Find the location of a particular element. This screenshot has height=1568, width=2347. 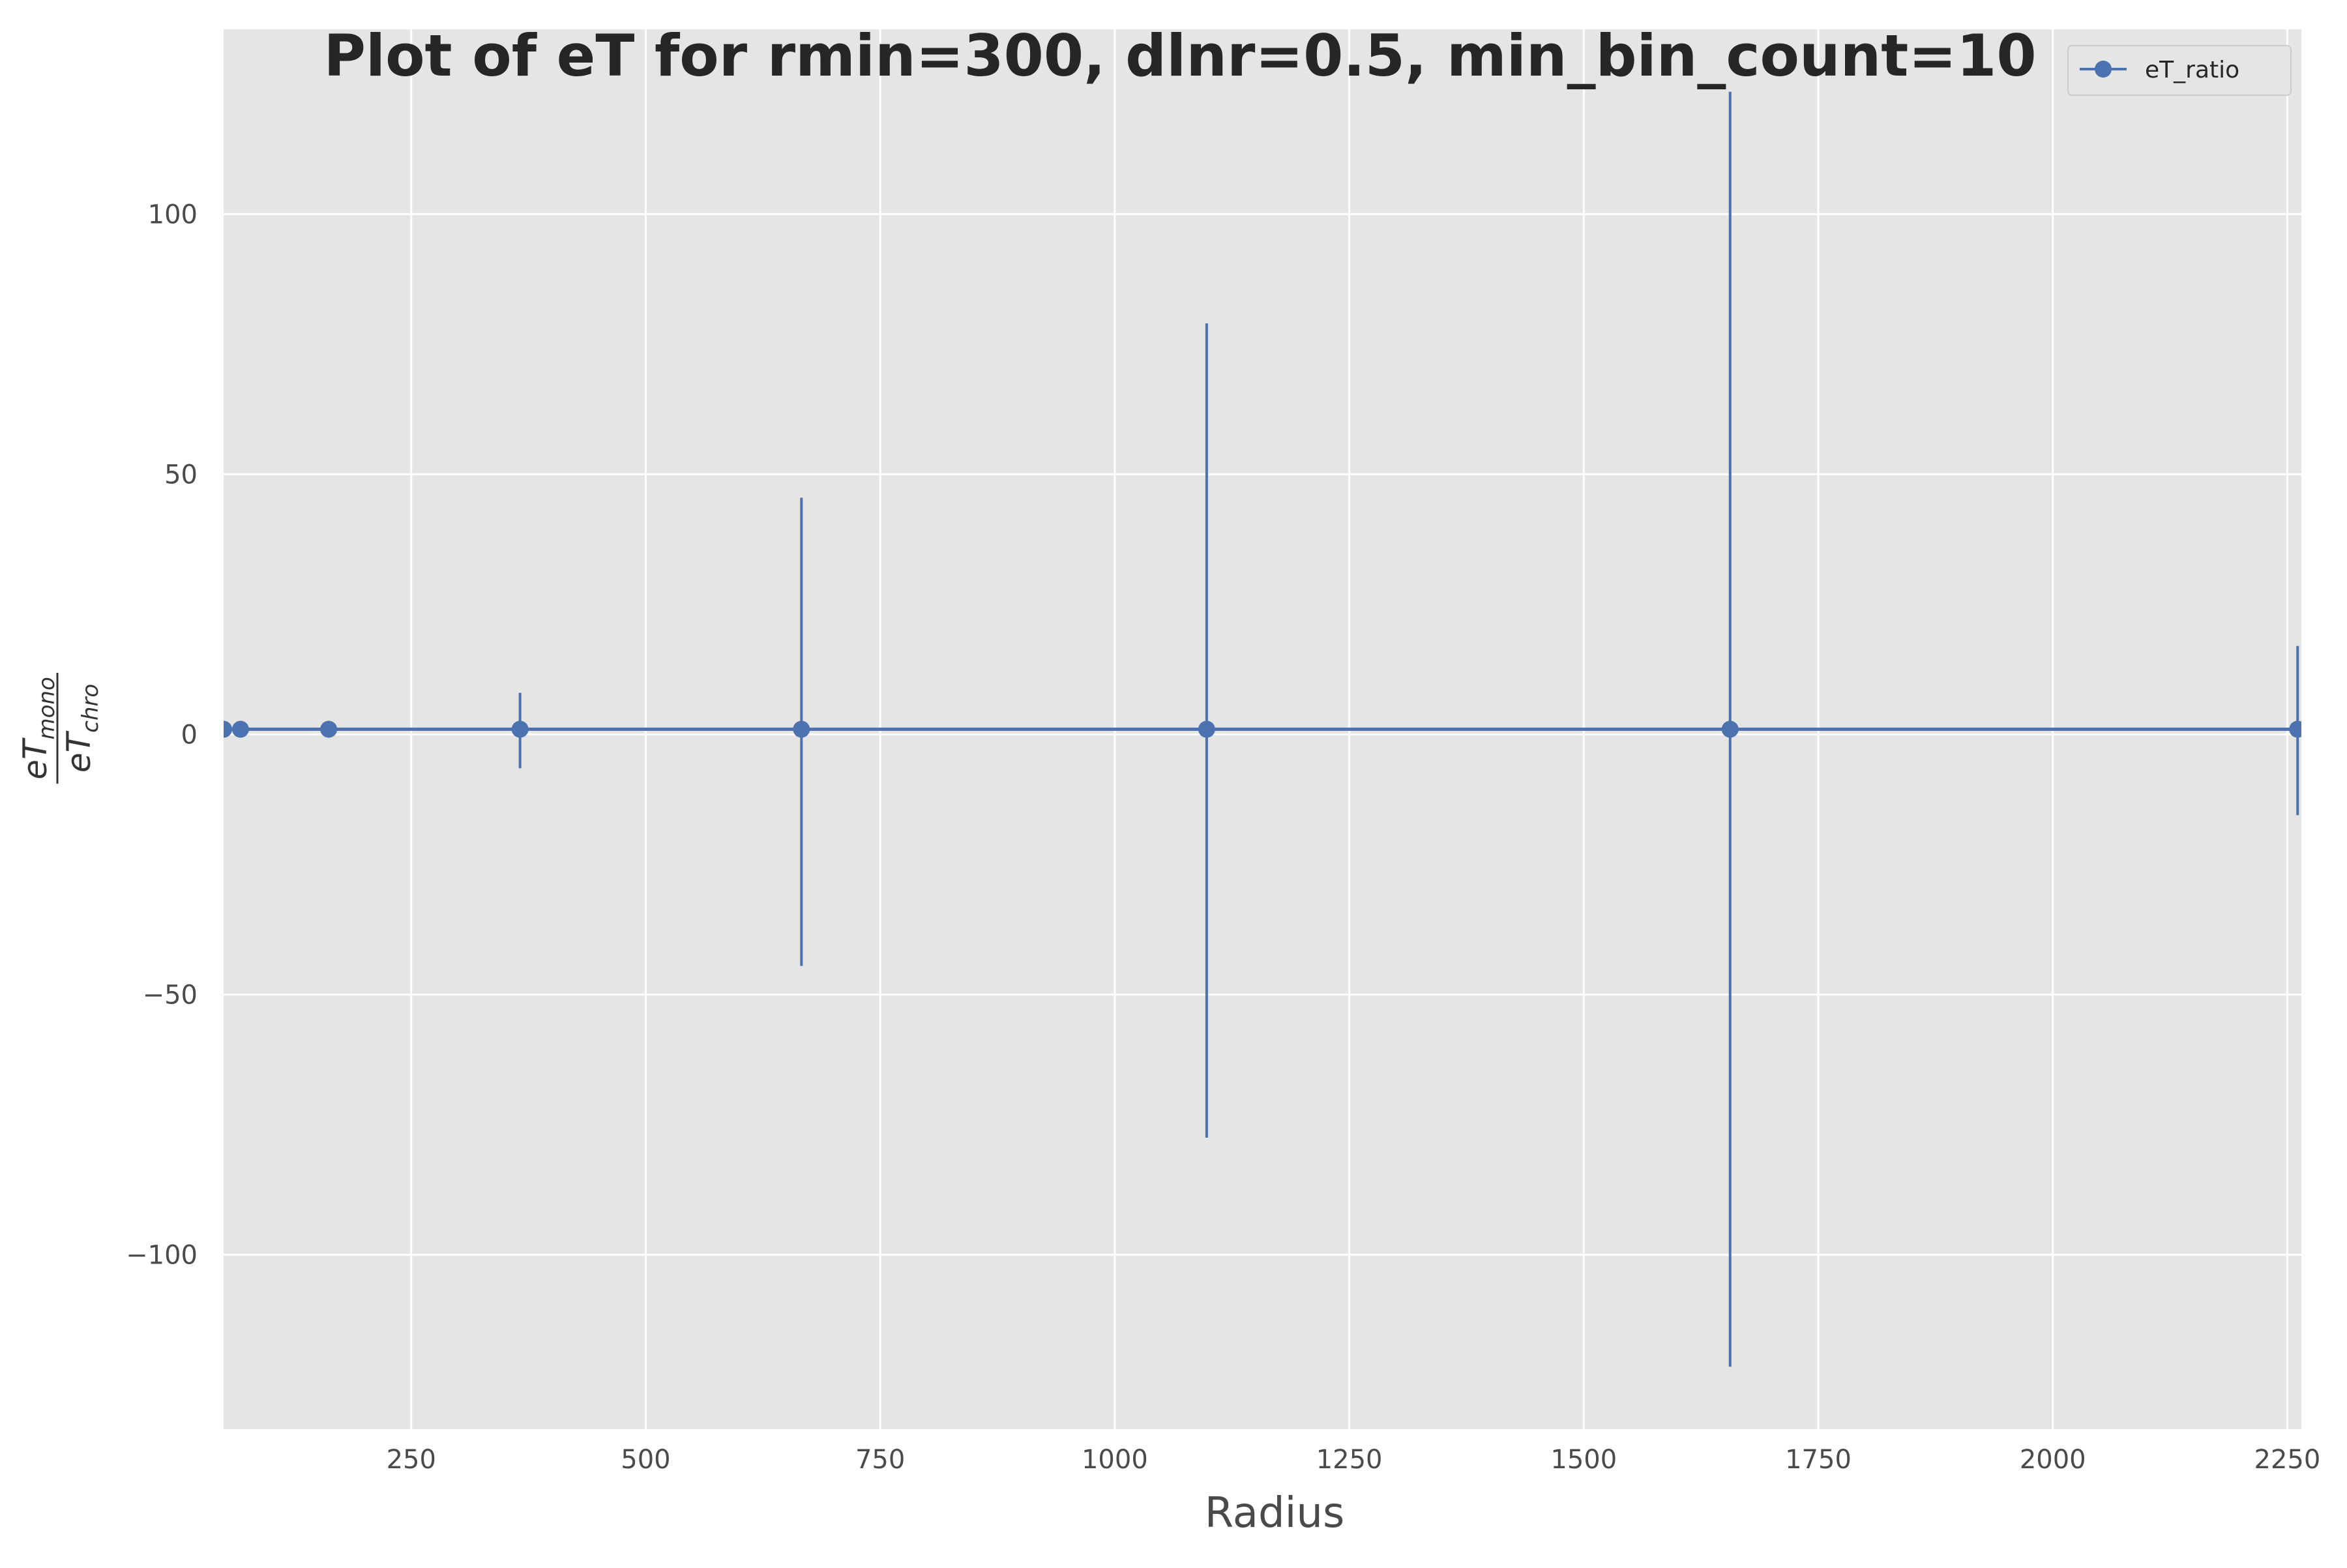

x-tick-label: 2250 is located at coordinates (2287, 1460).